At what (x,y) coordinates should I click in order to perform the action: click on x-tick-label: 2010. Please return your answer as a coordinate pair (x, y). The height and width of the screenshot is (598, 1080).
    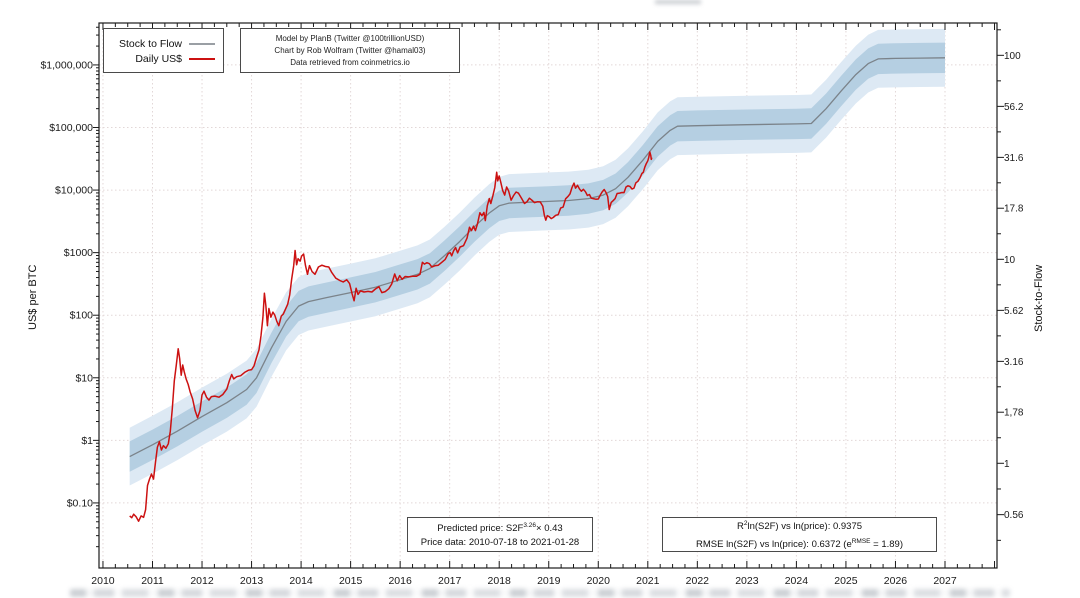
    Looking at the image, I should click on (103, 581).